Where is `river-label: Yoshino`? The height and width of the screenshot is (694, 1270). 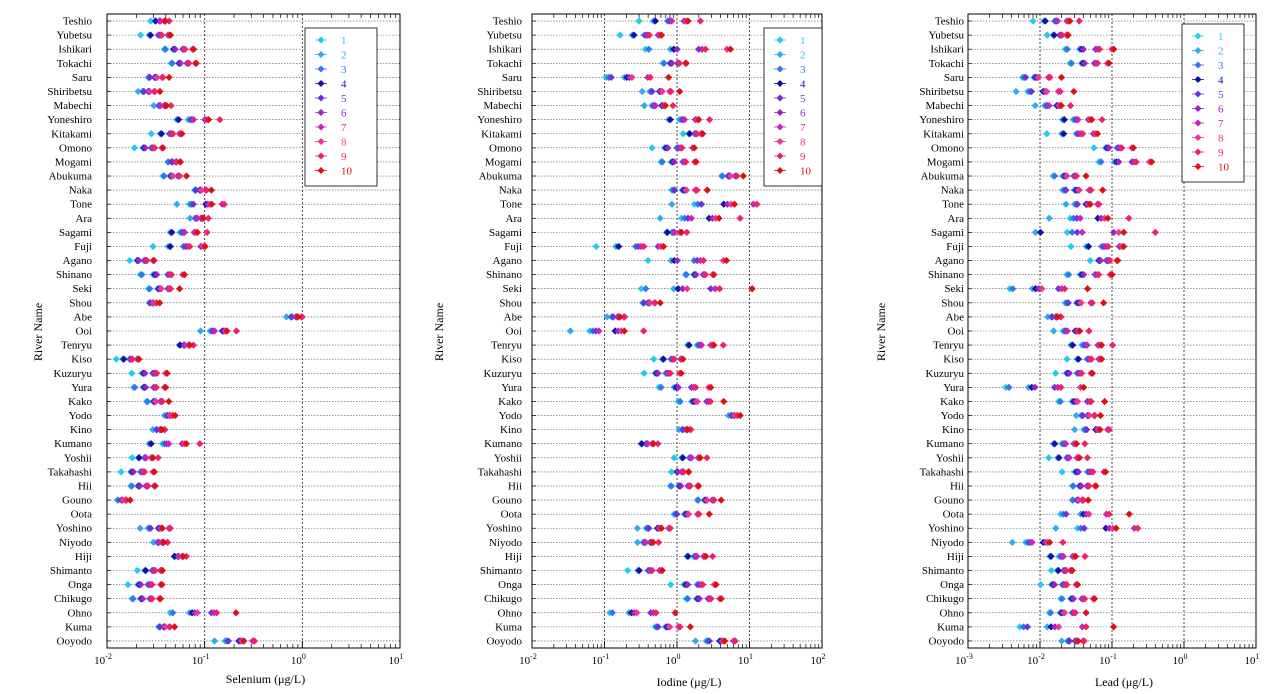 river-label: Yoshino is located at coordinates (74, 529).